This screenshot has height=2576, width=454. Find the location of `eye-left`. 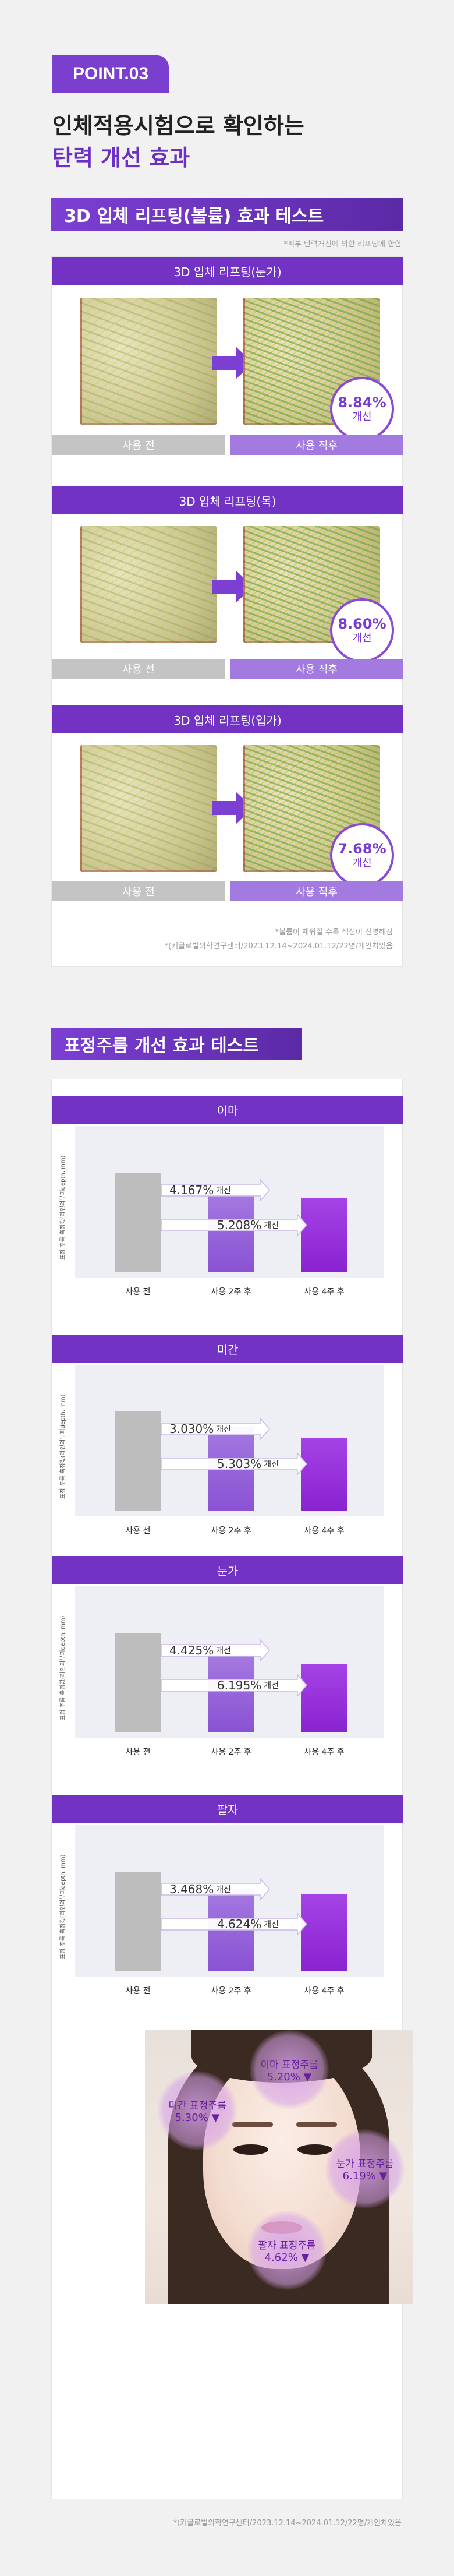

eye-left is located at coordinates (251, 2150).